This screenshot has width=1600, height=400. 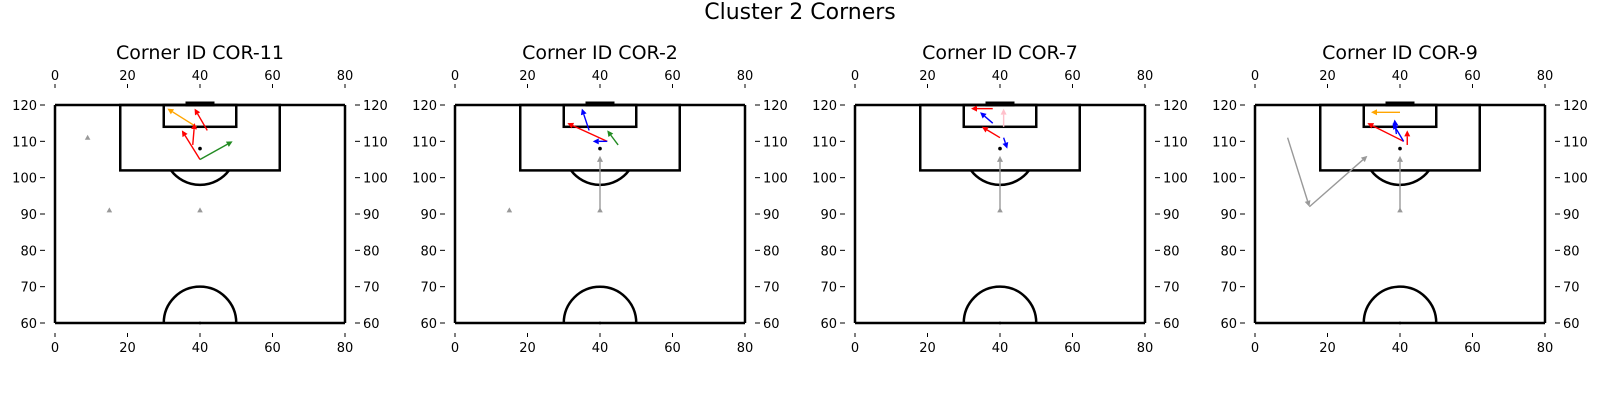 What do you see at coordinates (800, 12) in the screenshot?
I see `figure-title: Cluster 2 Corners` at bounding box center [800, 12].